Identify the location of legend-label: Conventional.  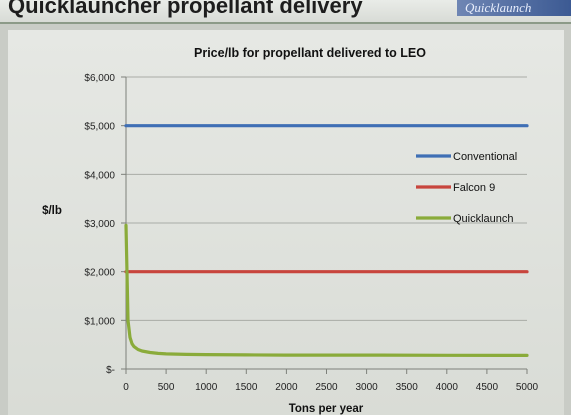
(485, 157).